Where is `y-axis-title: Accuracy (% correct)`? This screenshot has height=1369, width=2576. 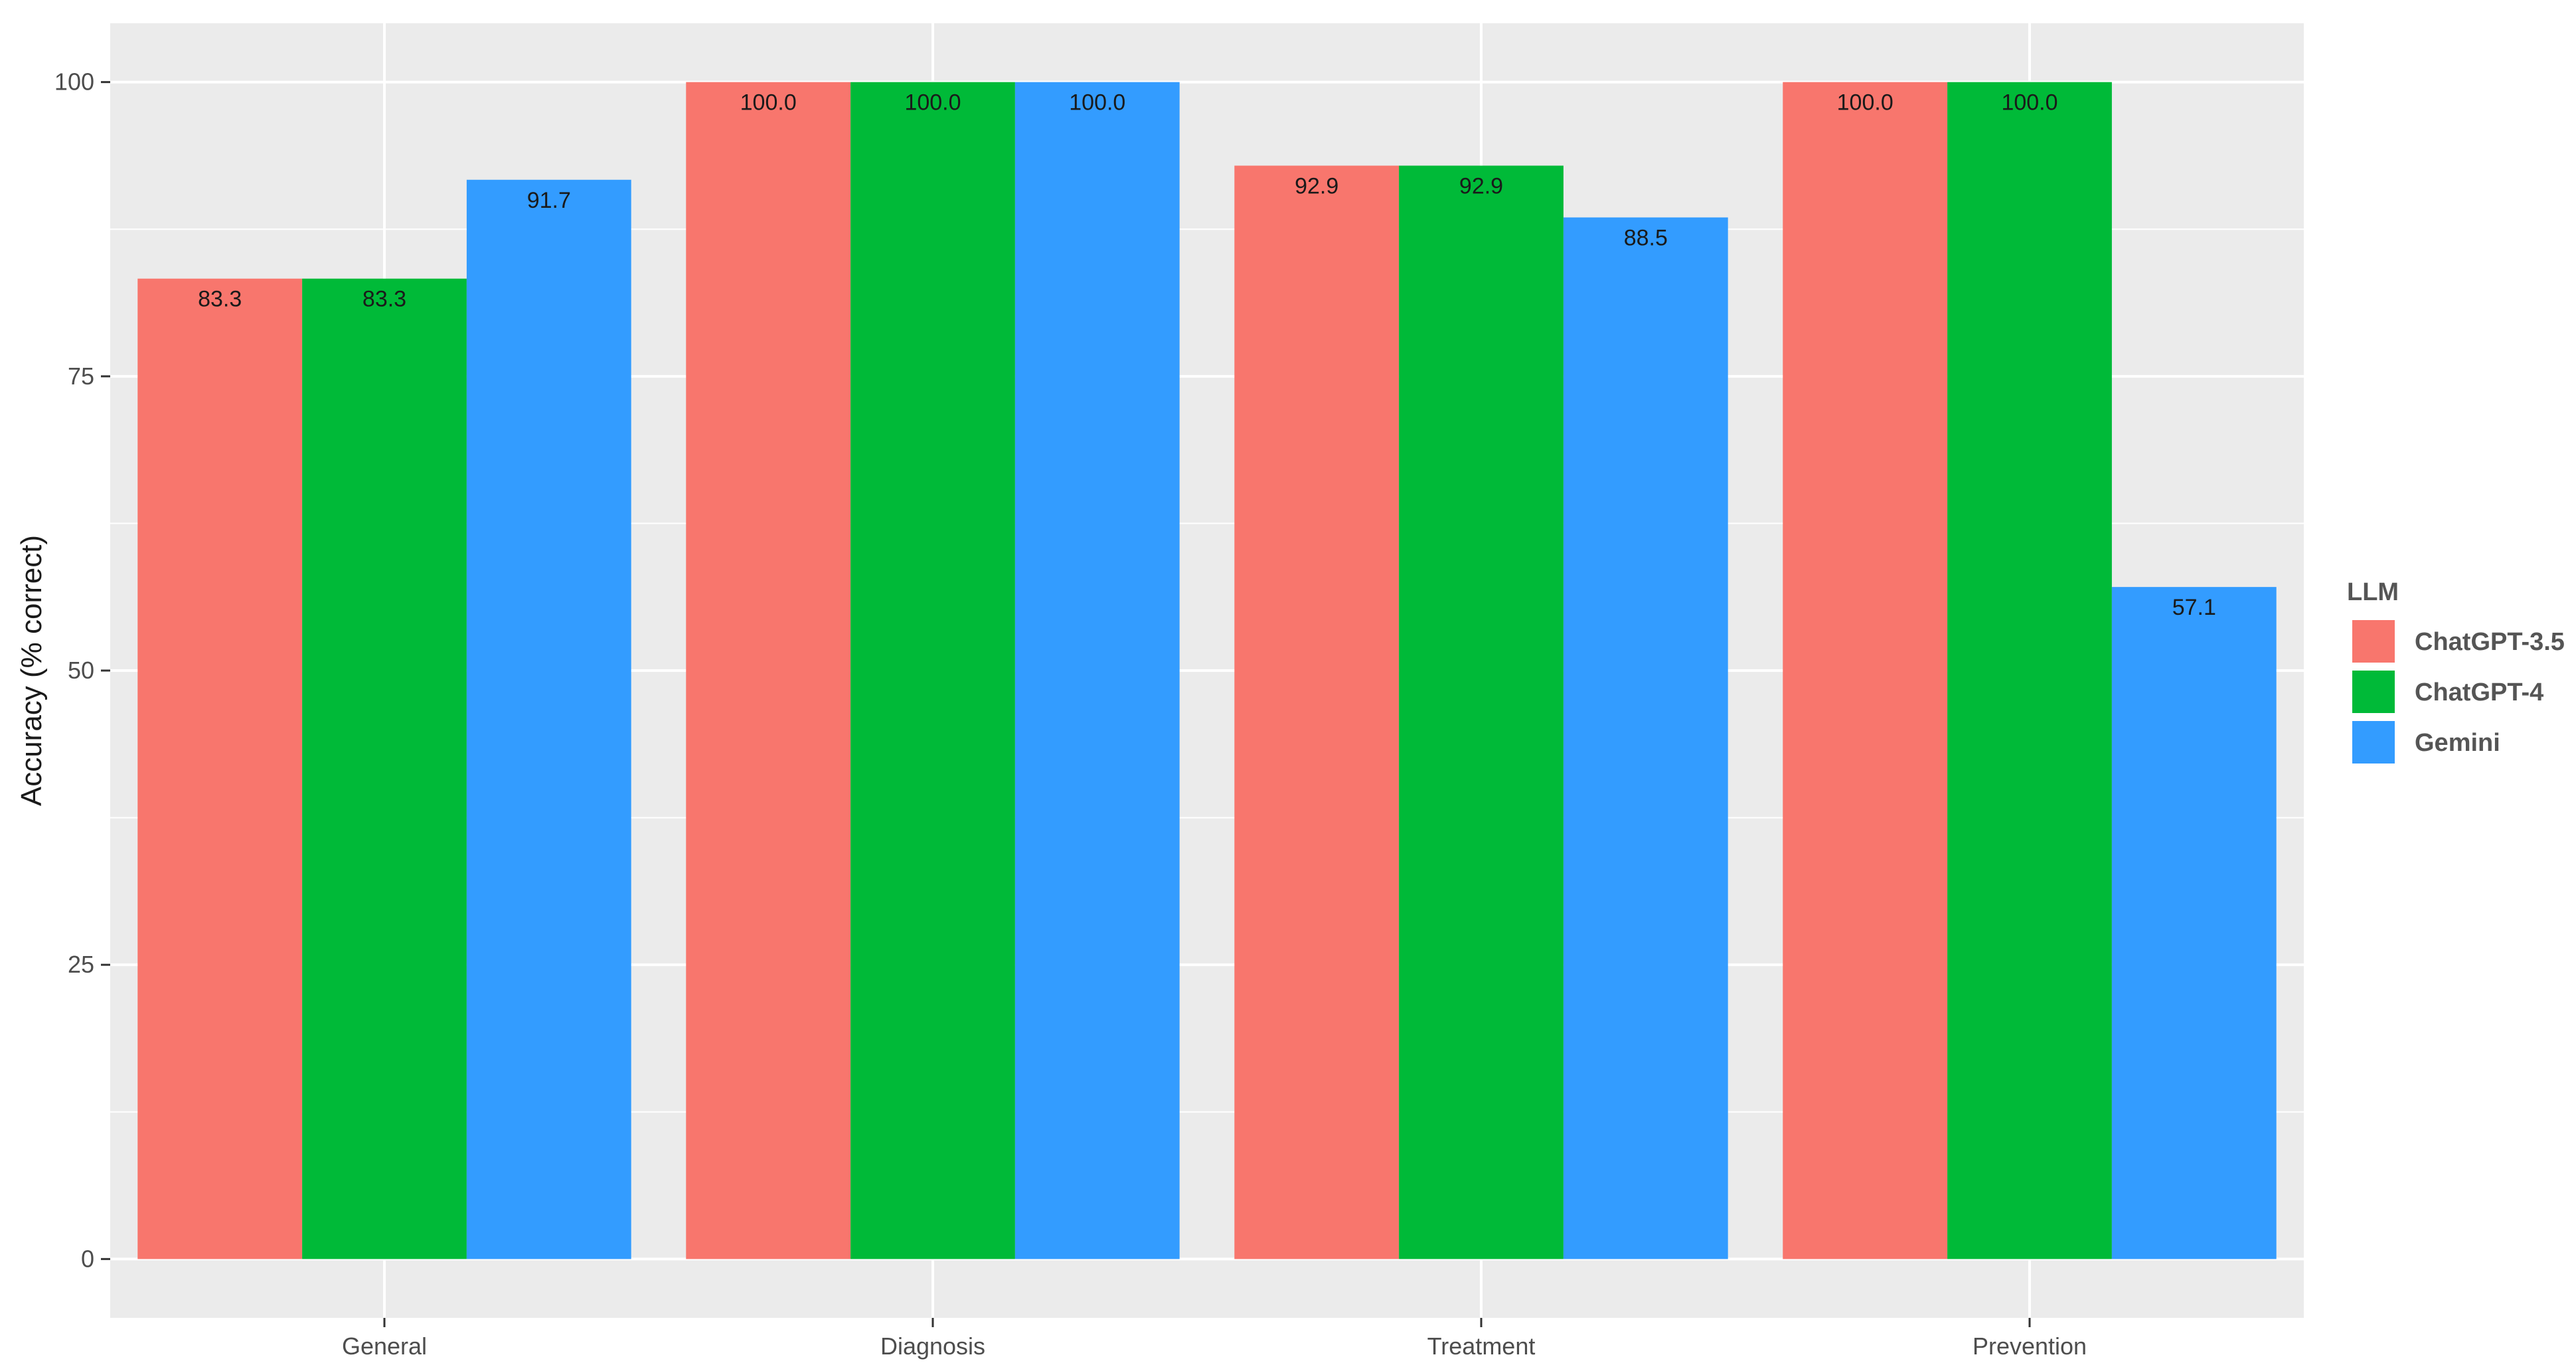 y-axis-title: Accuracy (% correct) is located at coordinates (31, 670).